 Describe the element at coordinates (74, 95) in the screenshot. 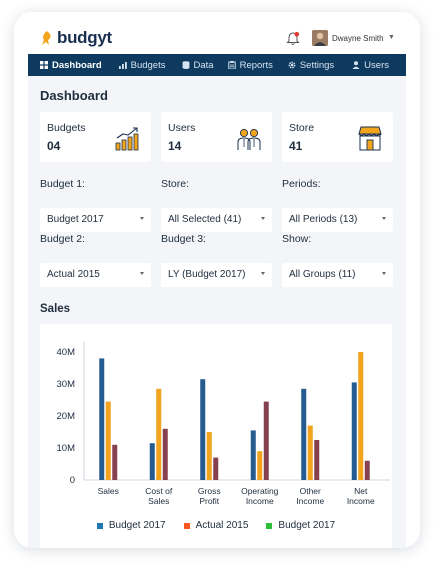

I see `page-title: Dashboard` at that location.